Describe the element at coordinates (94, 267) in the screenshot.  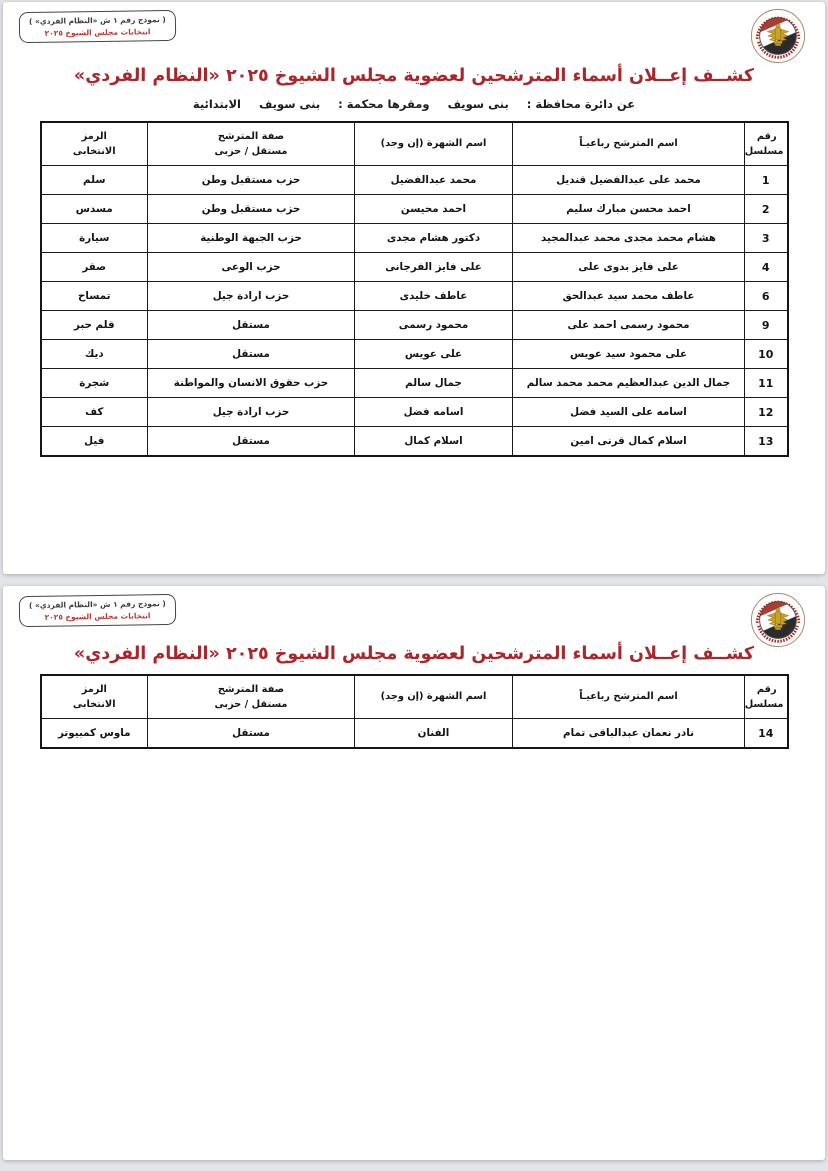
I see `cell-electoral-symbol: صقر` at that location.